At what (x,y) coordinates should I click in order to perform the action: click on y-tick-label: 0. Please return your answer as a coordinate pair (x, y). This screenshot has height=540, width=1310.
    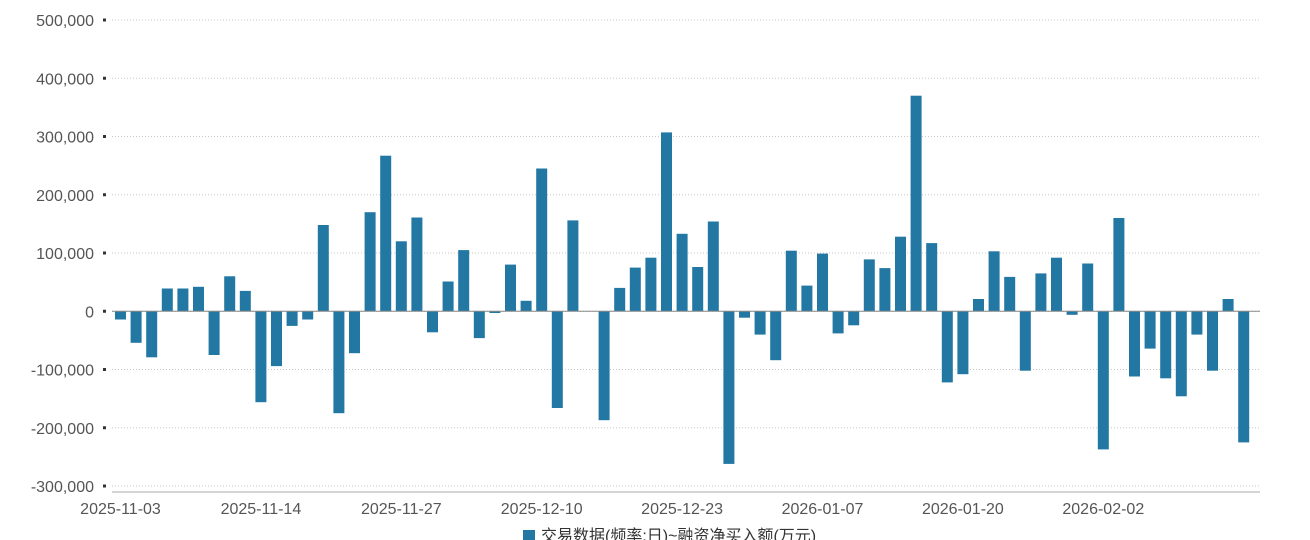
    Looking at the image, I should click on (89, 312).